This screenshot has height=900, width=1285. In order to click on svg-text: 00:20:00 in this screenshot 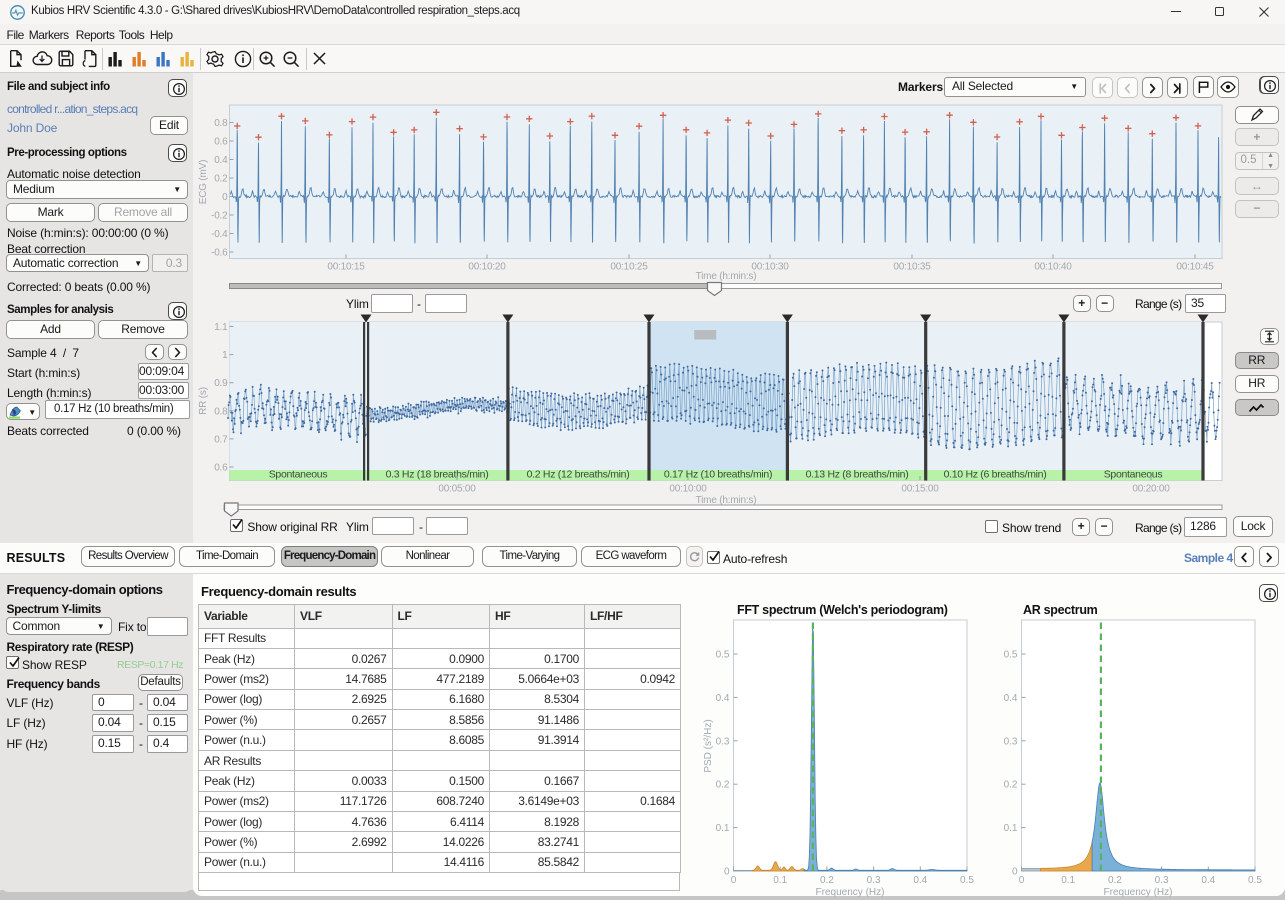, I will do `click(1151, 489)`.